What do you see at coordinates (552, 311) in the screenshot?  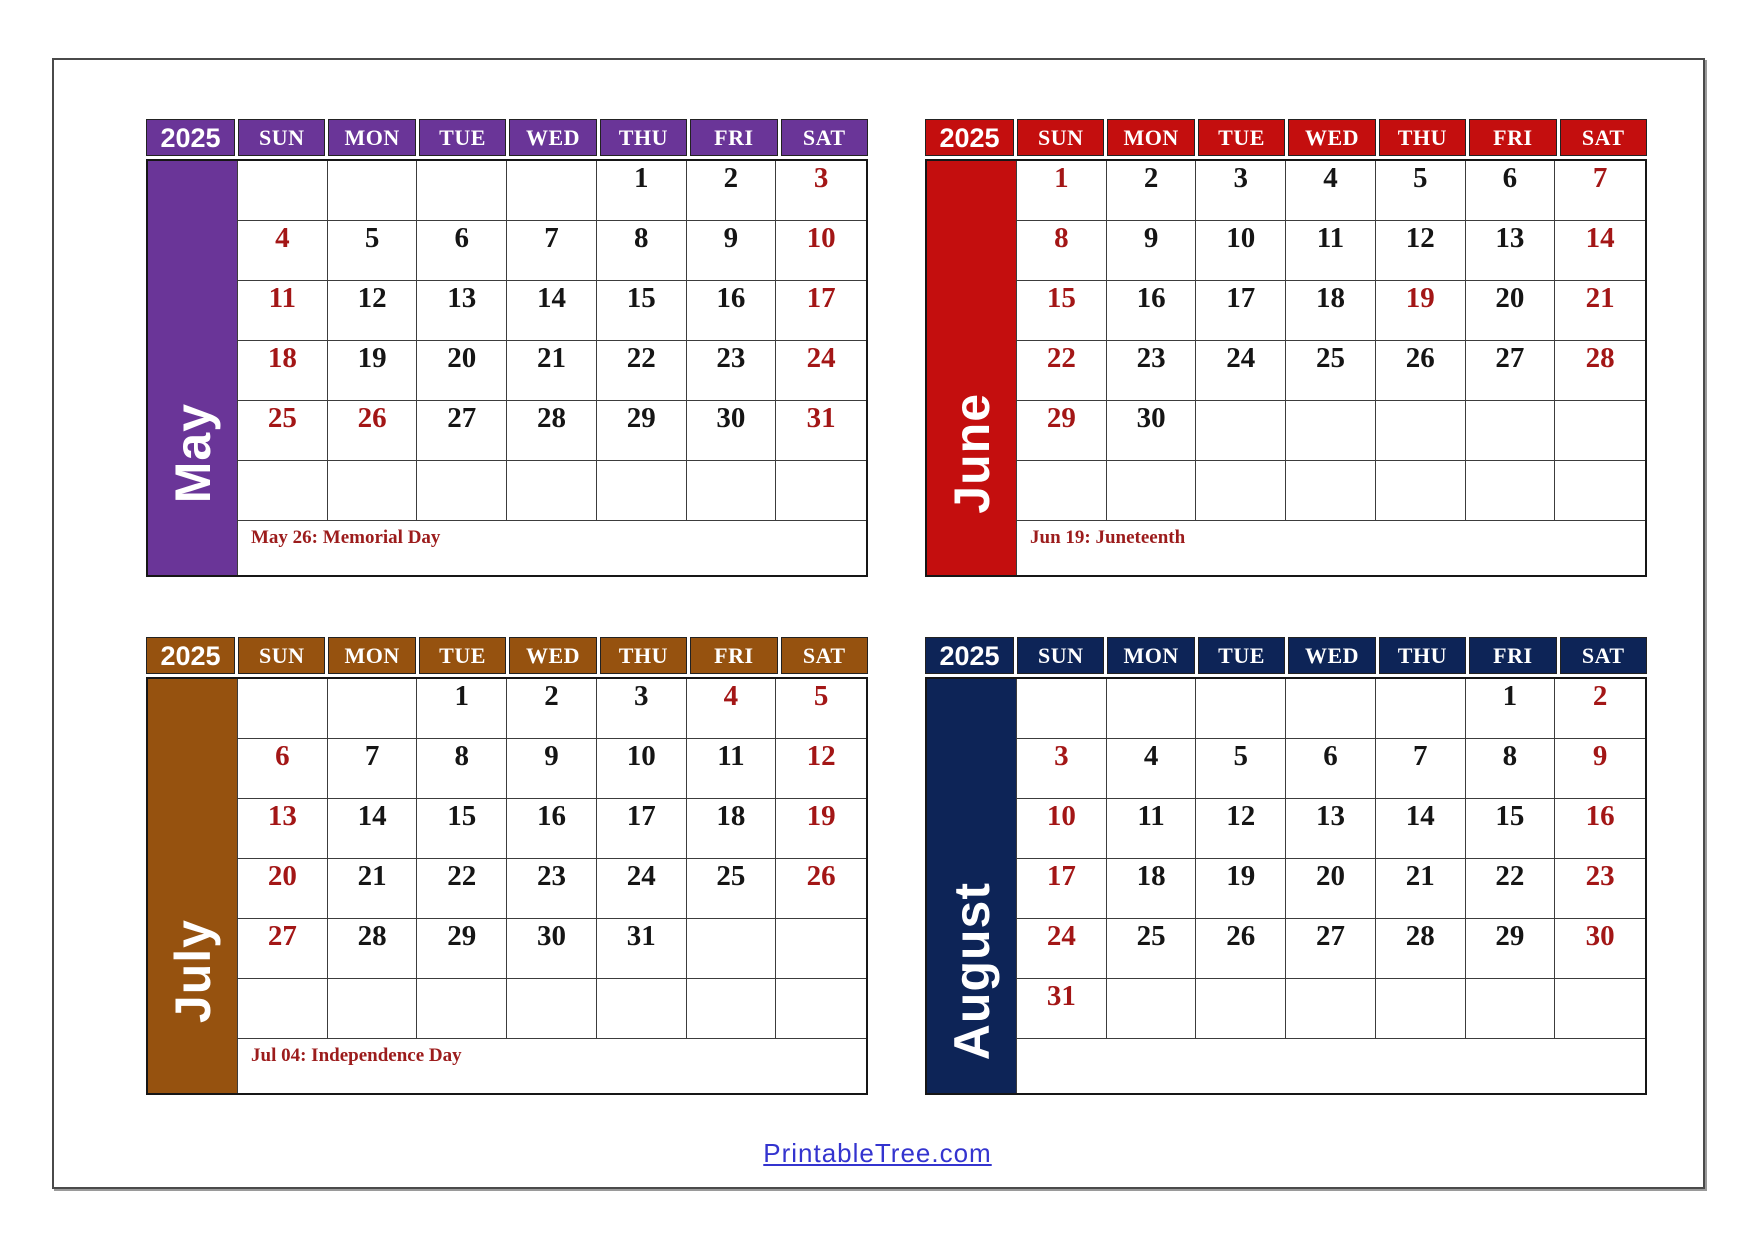 I see `date-cell-14: 14` at bounding box center [552, 311].